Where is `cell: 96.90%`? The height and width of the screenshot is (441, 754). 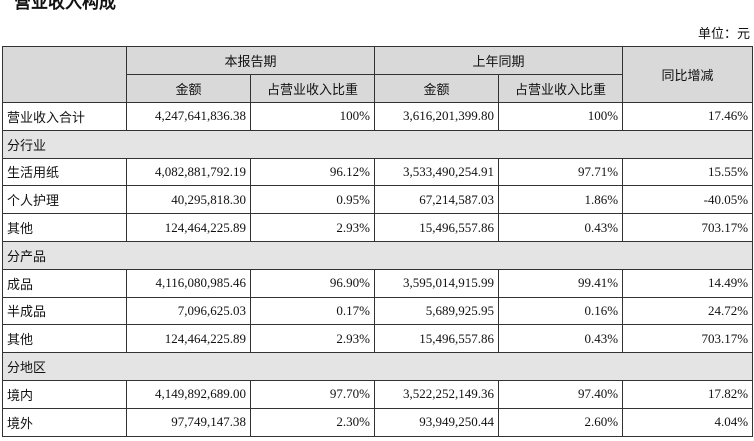 cell: 96.90% is located at coordinates (312, 283).